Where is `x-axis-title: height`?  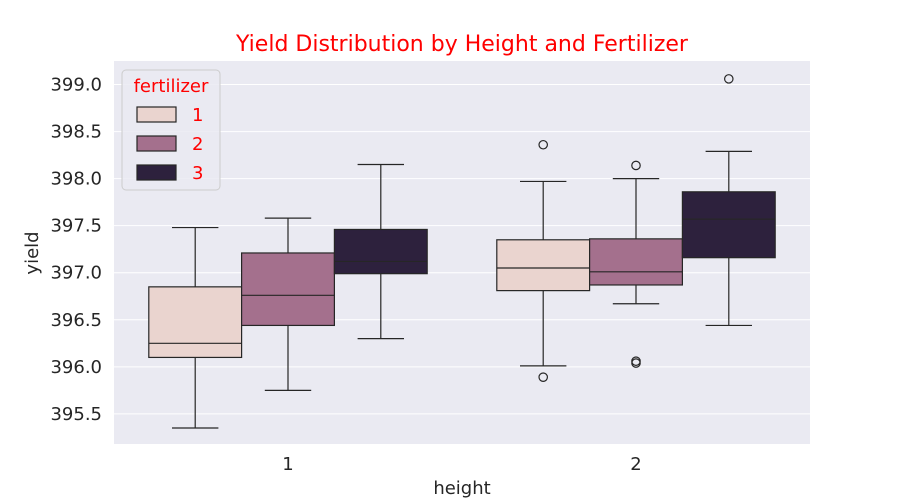 x-axis-title: height is located at coordinates (461, 488).